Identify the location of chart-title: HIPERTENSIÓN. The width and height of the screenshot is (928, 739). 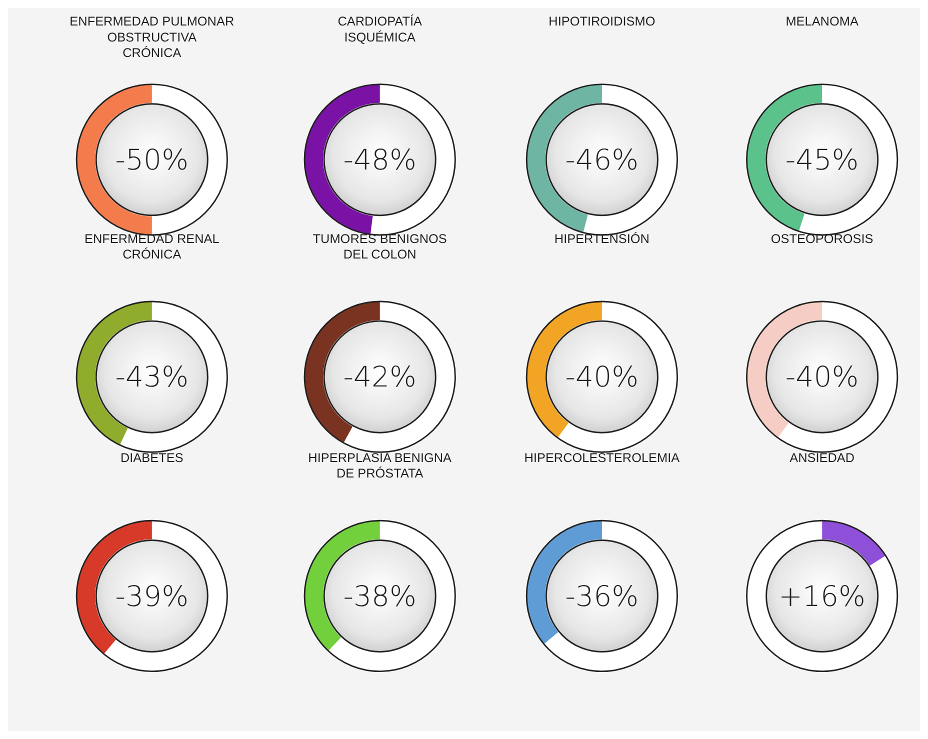
(602, 238).